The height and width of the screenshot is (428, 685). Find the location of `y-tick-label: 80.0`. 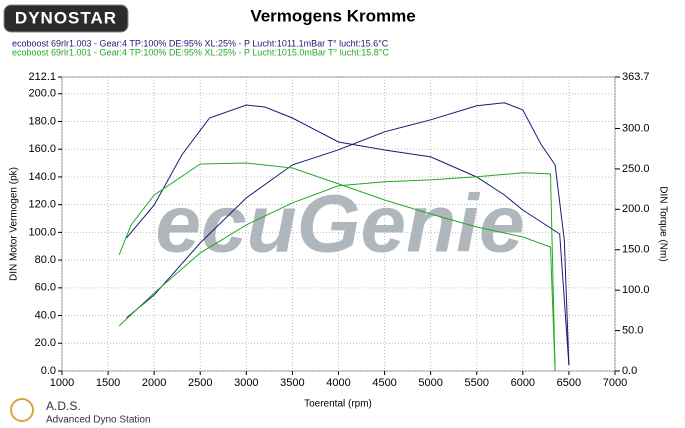

y-tick-label: 80.0 is located at coordinates (45, 260).